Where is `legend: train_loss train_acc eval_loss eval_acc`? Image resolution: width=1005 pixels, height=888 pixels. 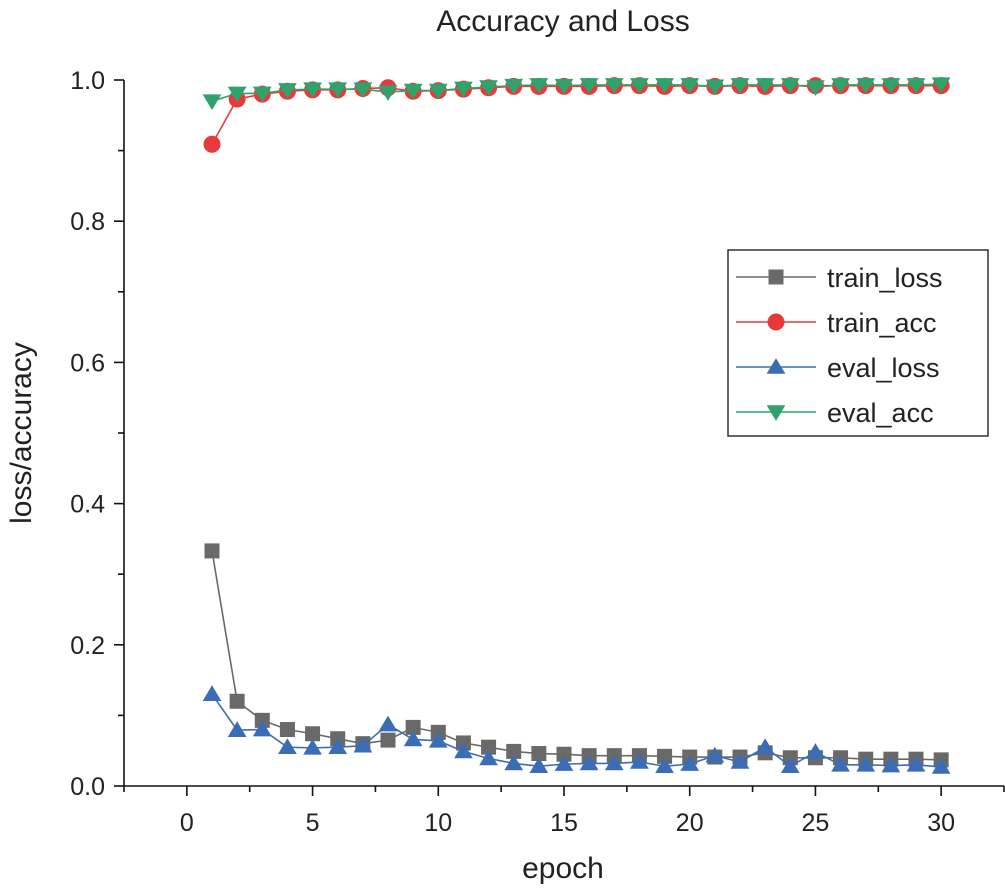
legend: train_loss train_acc eval_loss eval_acc is located at coordinates (858, 343).